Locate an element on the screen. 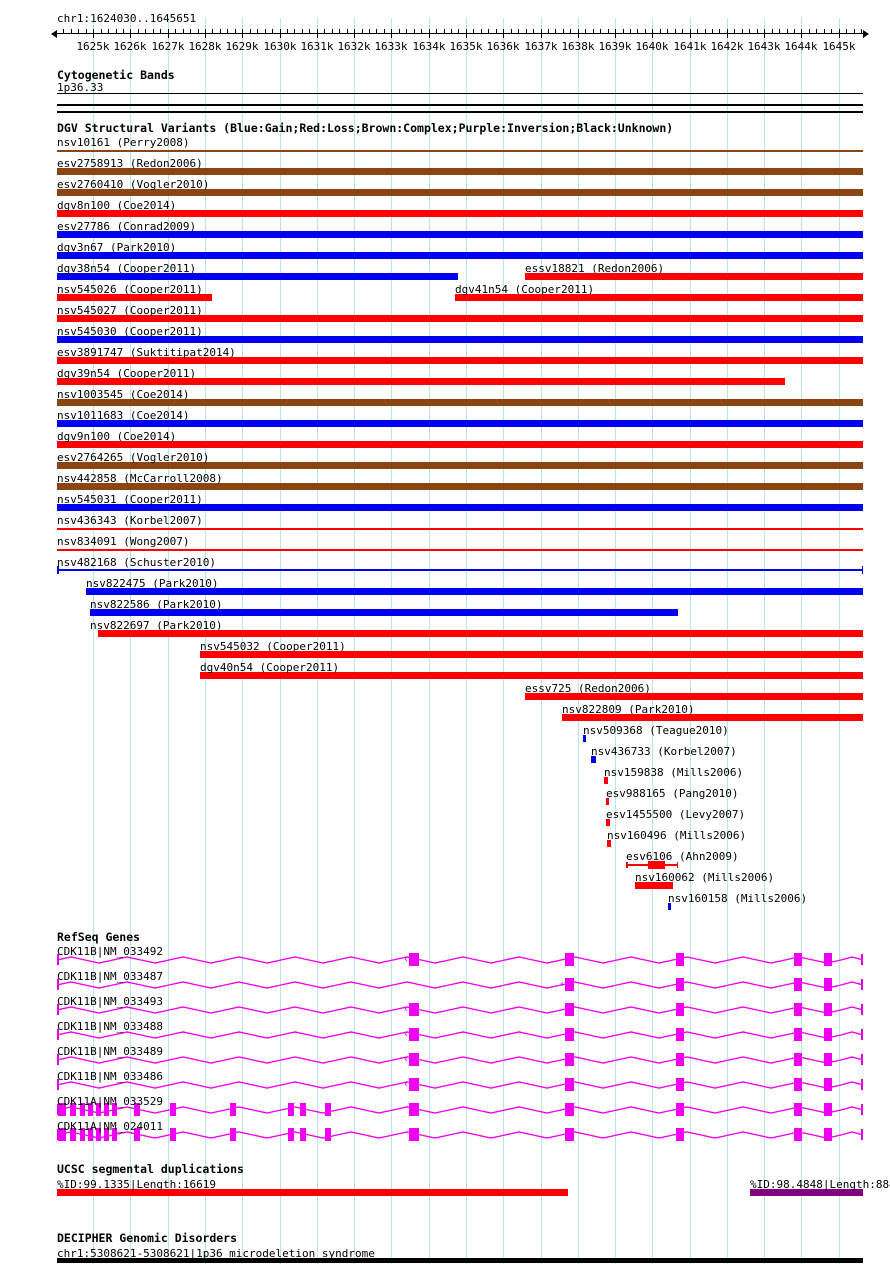 Image resolution: width=890 pixels, height=1264 pixels. refseq-gene-row is located at coordinates (460, 1135).